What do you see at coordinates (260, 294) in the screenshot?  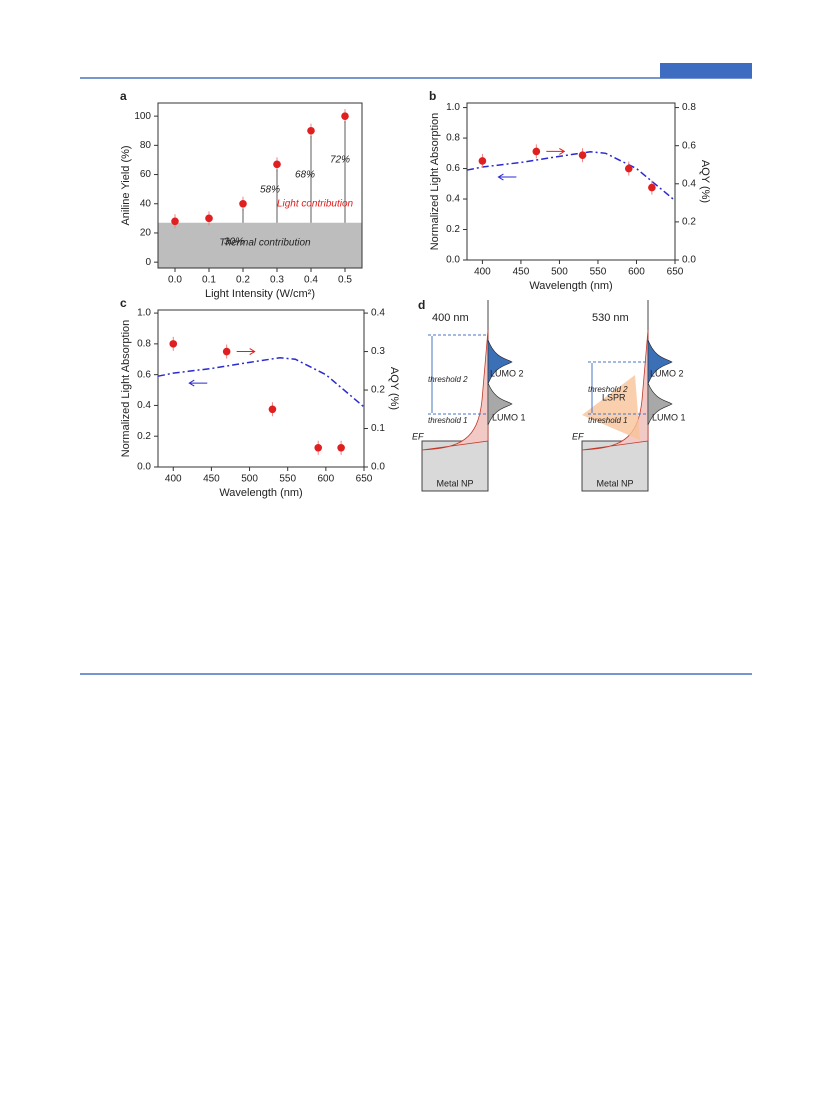 I see `x-axis-label: Light Intensity (W/cm²)` at bounding box center [260, 294].